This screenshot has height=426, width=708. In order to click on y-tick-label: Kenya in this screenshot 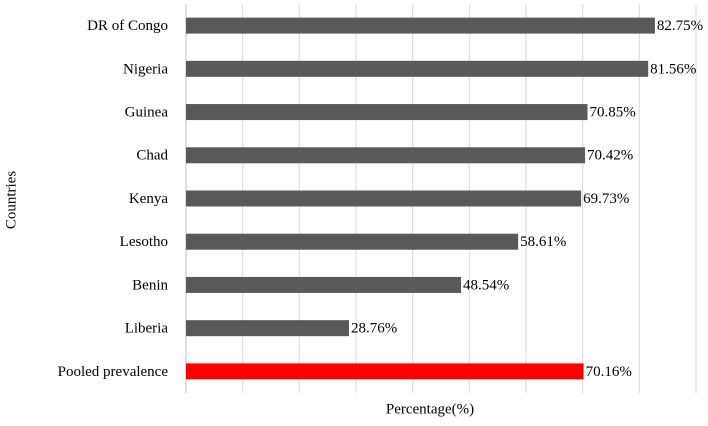, I will do `click(148, 199)`.